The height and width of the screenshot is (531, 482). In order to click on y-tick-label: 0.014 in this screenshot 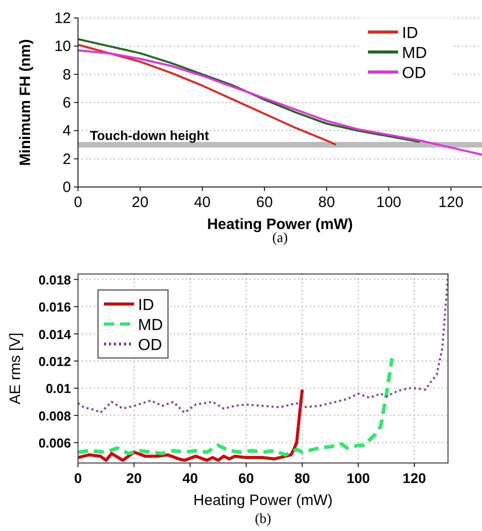, I will do `click(55, 334)`.